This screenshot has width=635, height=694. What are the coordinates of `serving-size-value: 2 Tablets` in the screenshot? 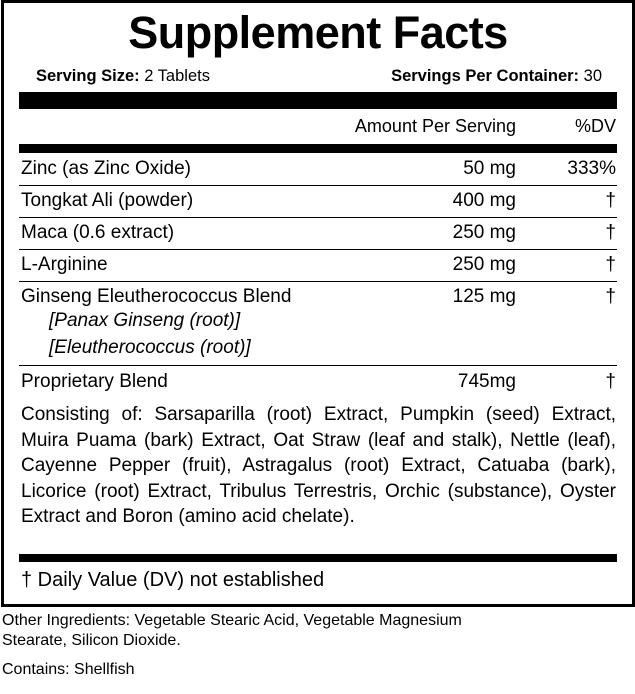 It's located at (177, 76).